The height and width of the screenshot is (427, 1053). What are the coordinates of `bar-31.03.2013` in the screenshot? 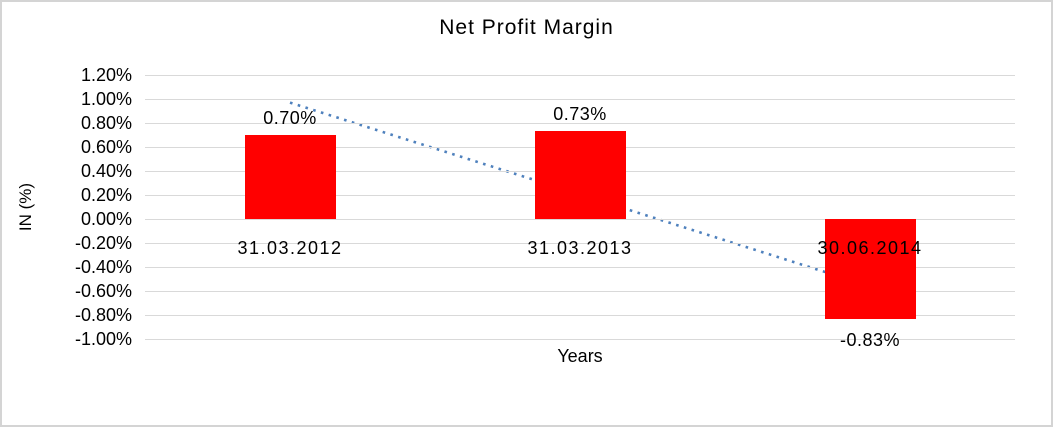 It's located at (580, 175).